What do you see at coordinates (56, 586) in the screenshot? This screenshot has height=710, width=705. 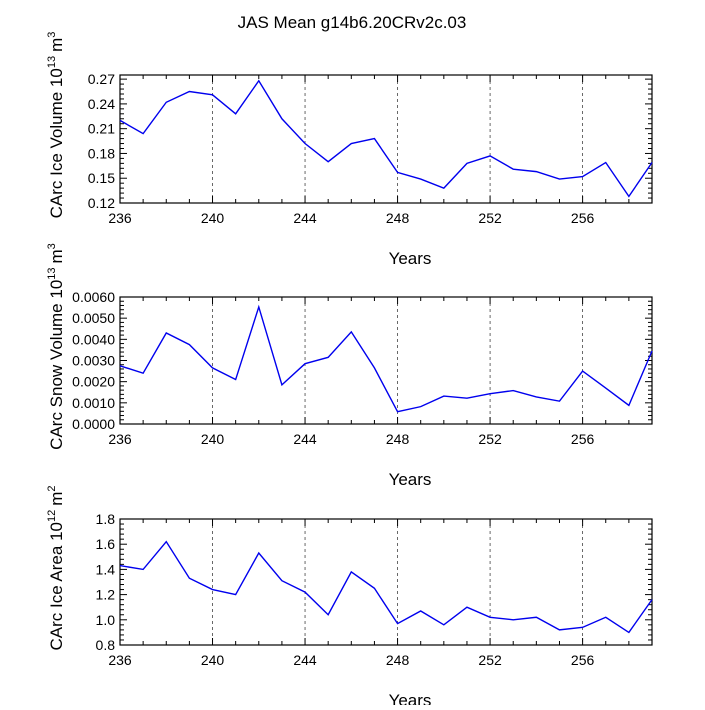 I see `y-axis-label-main: CArc Ice Area 10` at bounding box center [56, 586].